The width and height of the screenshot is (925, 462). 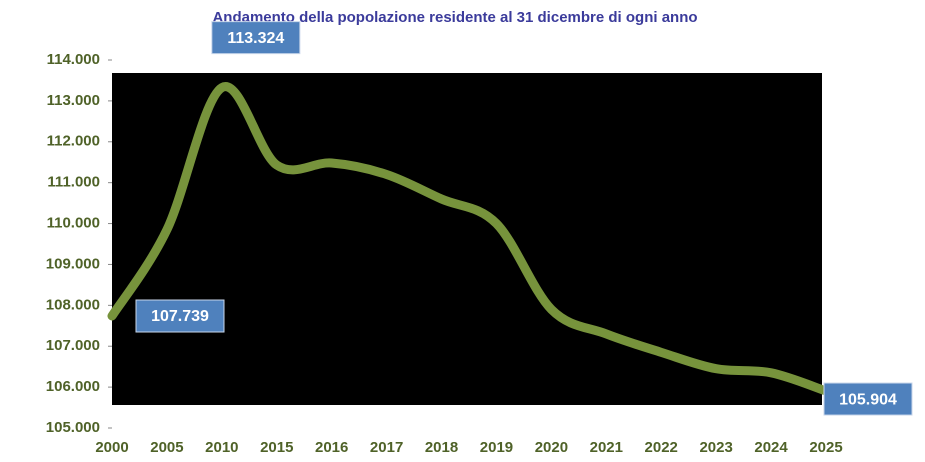 I want to click on data-label: 107.739, so click(x=180, y=316).